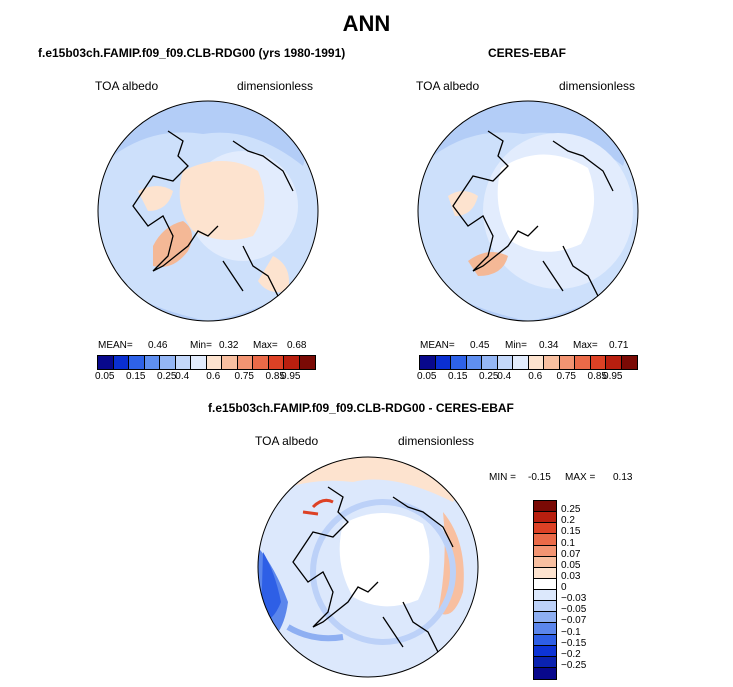  I want to click on panel1-variable-label: TOA albedo, so click(127, 86).